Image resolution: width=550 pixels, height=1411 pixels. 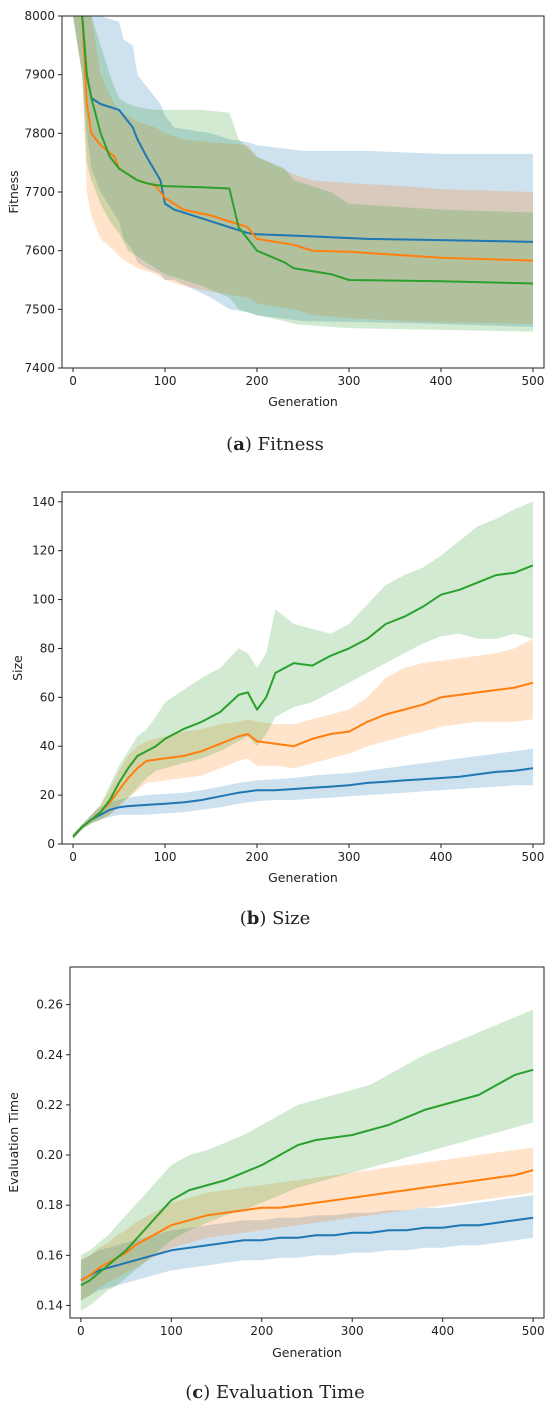 What do you see at coordinates (17, 668) in the screenshot?
I see `y-axis-label: Size` at bounding box center [17, 668].